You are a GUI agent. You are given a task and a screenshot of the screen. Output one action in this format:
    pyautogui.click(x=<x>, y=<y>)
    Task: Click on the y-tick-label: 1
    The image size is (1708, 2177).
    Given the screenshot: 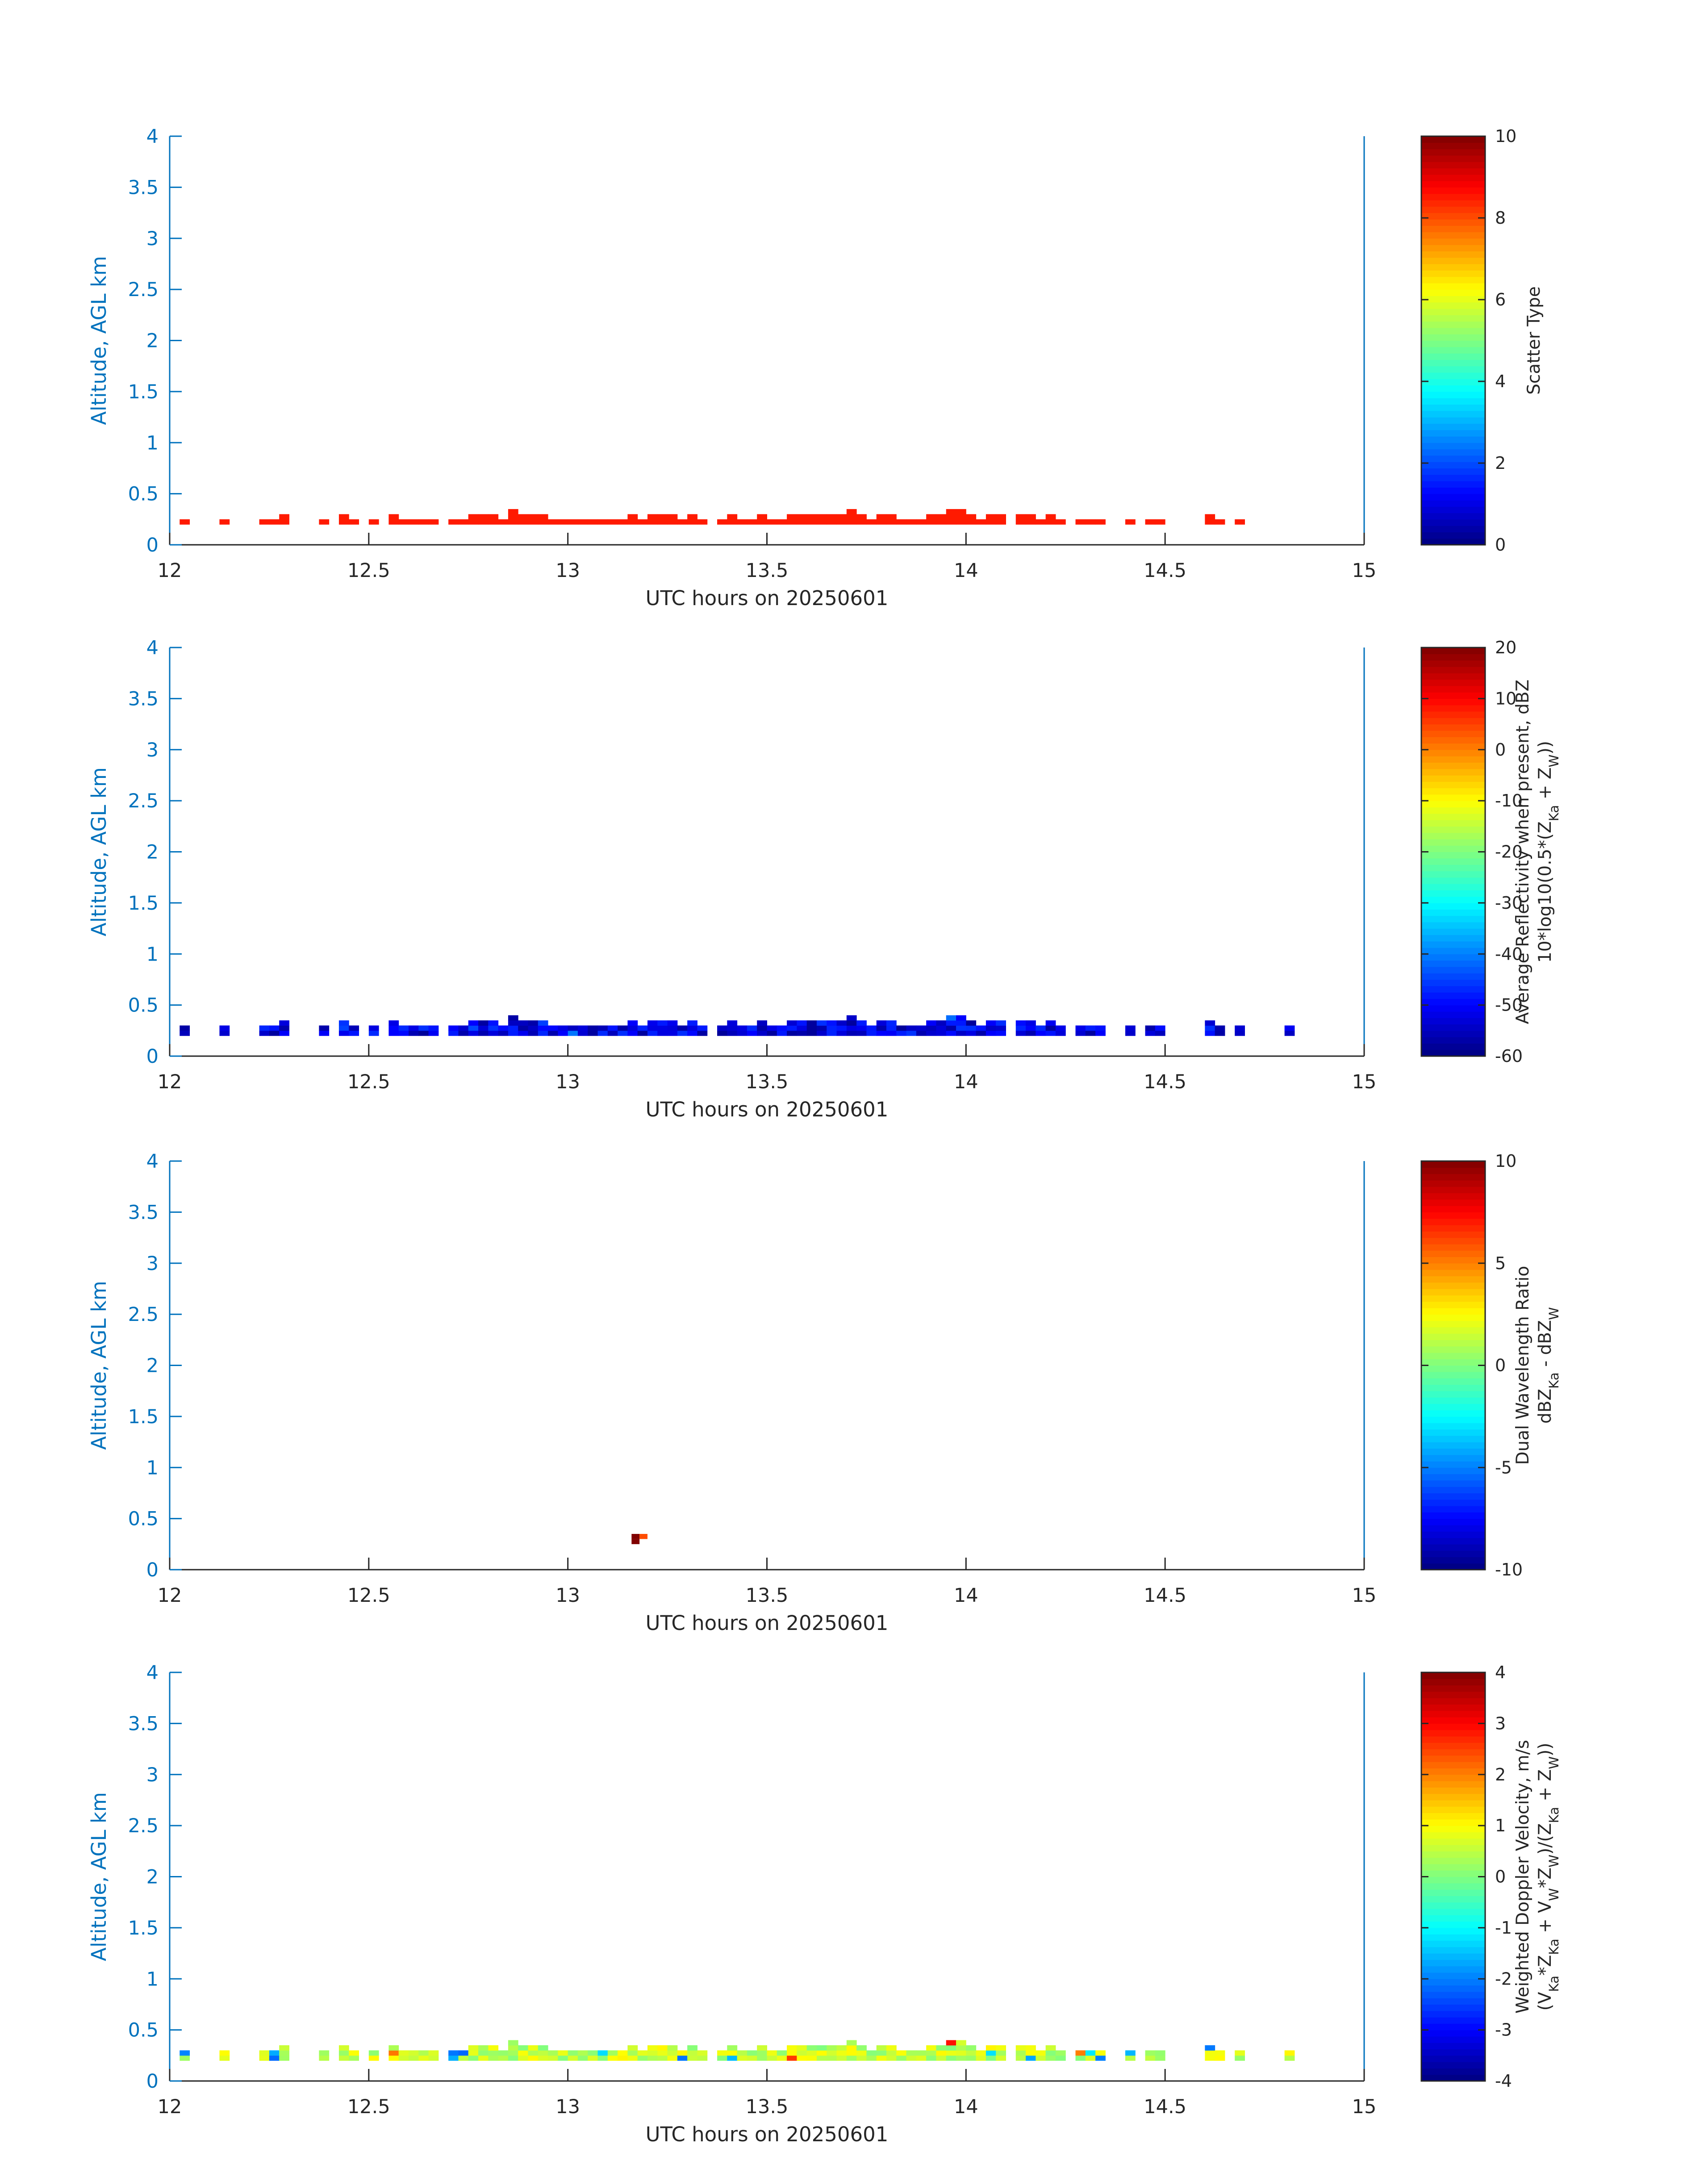 What is the action you would take?
    pyautogui.click(x=152, y=1468)
    